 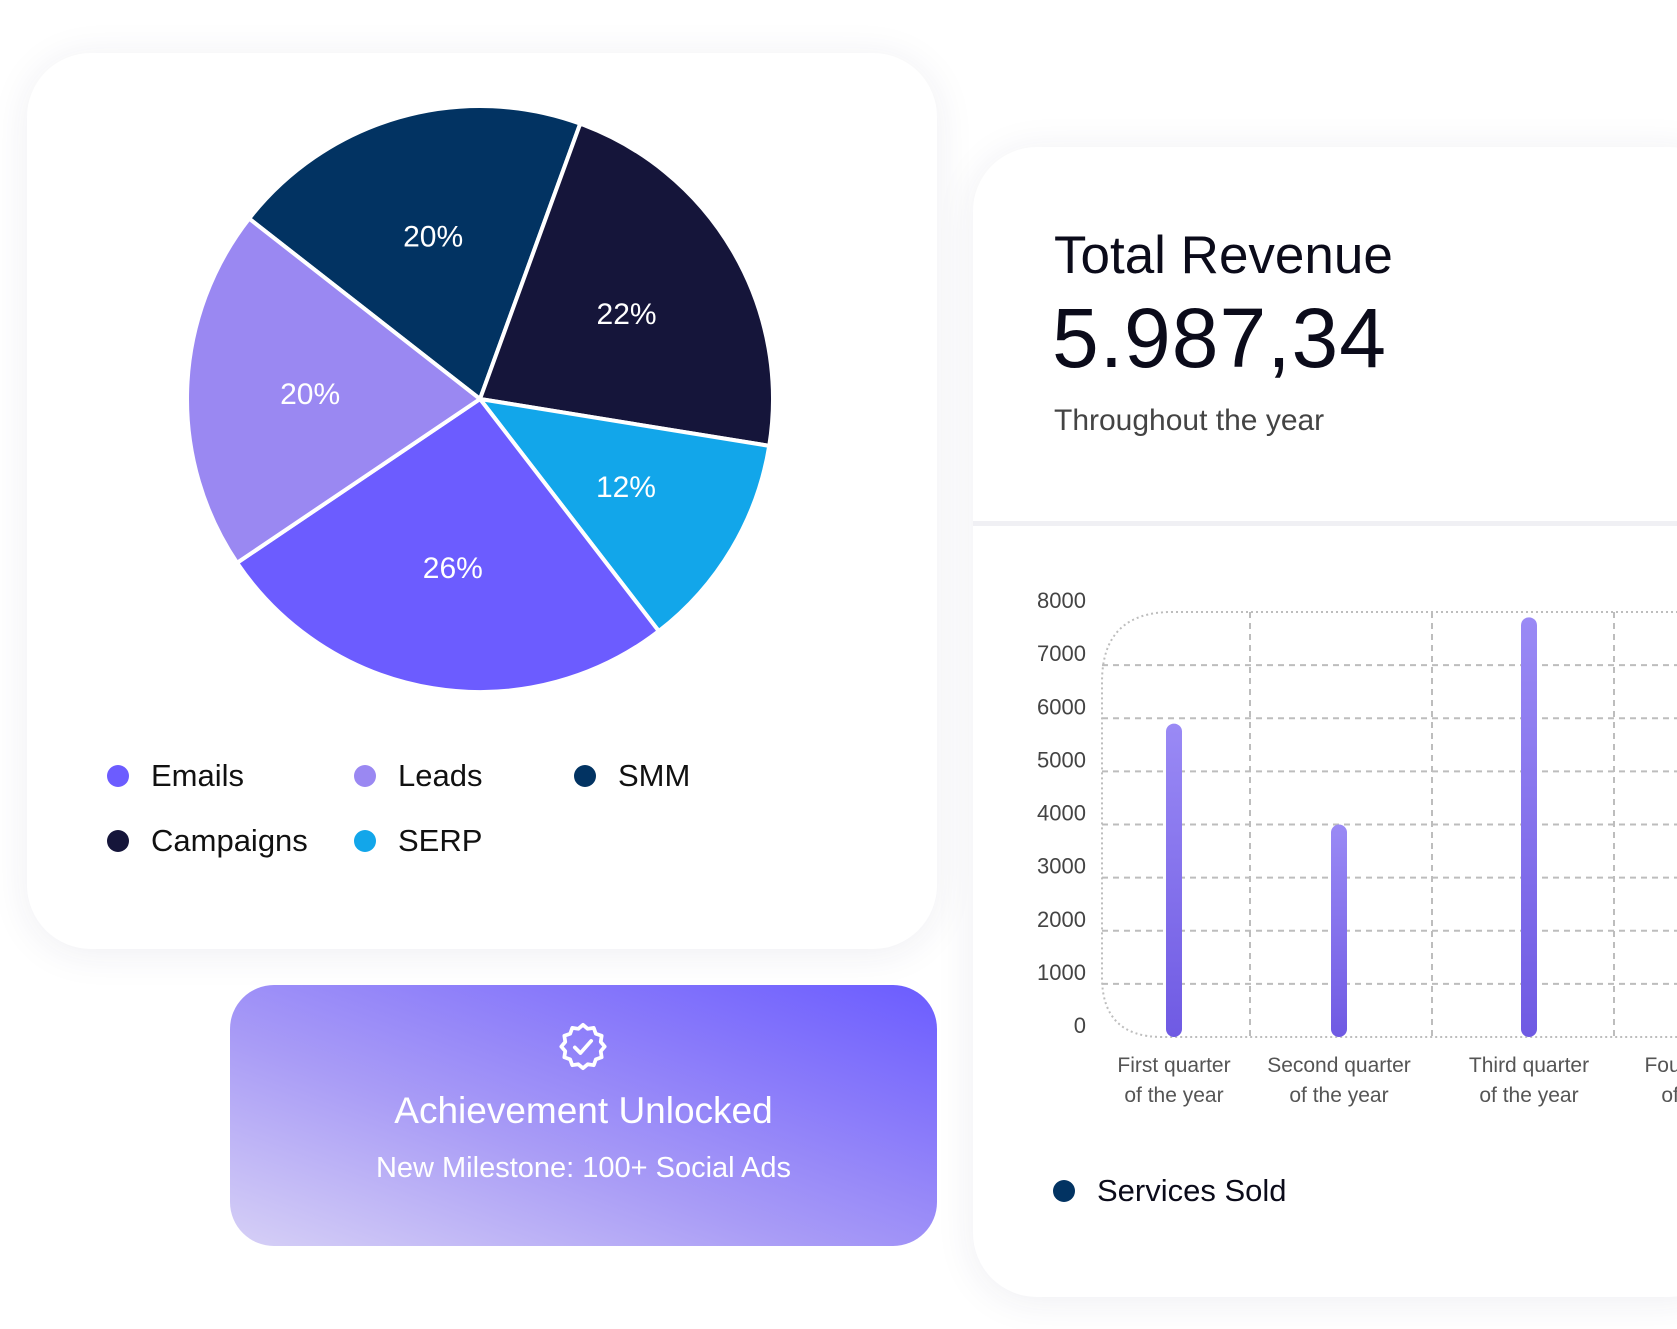 What do you see at coordinates (229, 840) in the screenshot?
I see `legend-label: Campaigns` at bounding box center [229, 840].